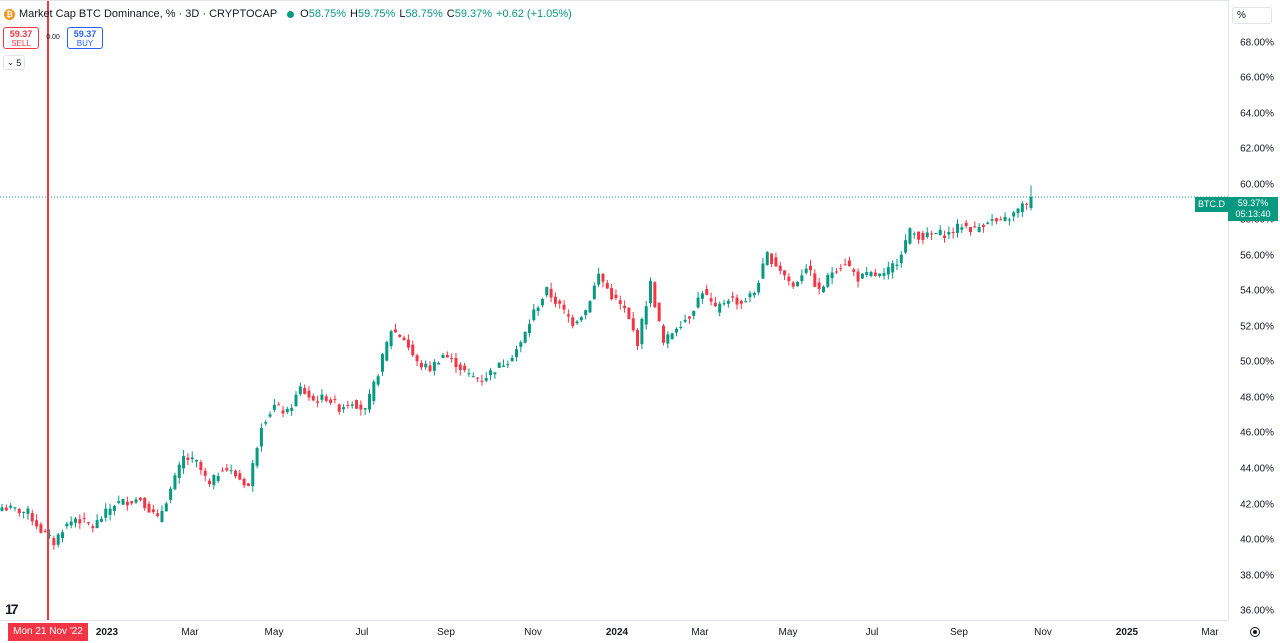  I want to click on settings-icon, so click(1255, 632).